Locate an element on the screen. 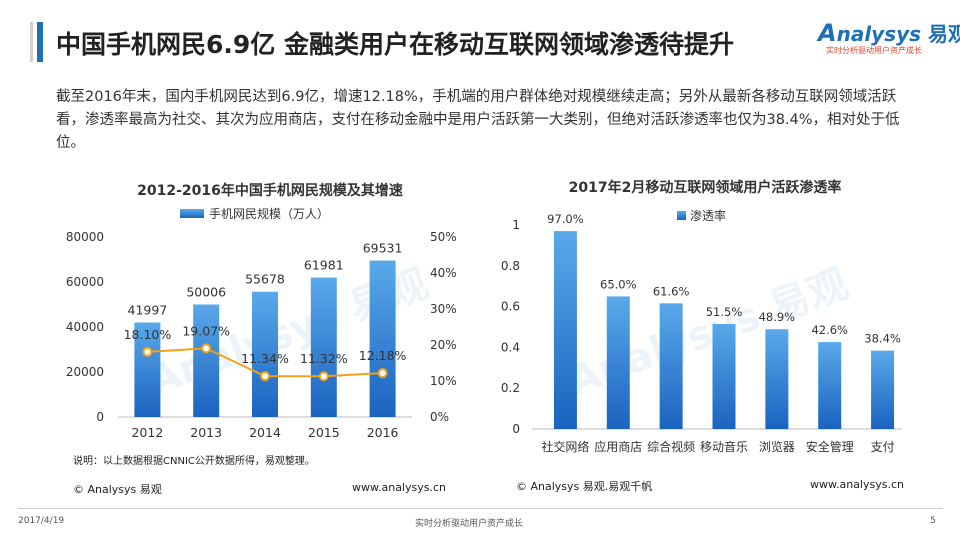  logo-text-en: nalysys is located at coordinates (879, 34).